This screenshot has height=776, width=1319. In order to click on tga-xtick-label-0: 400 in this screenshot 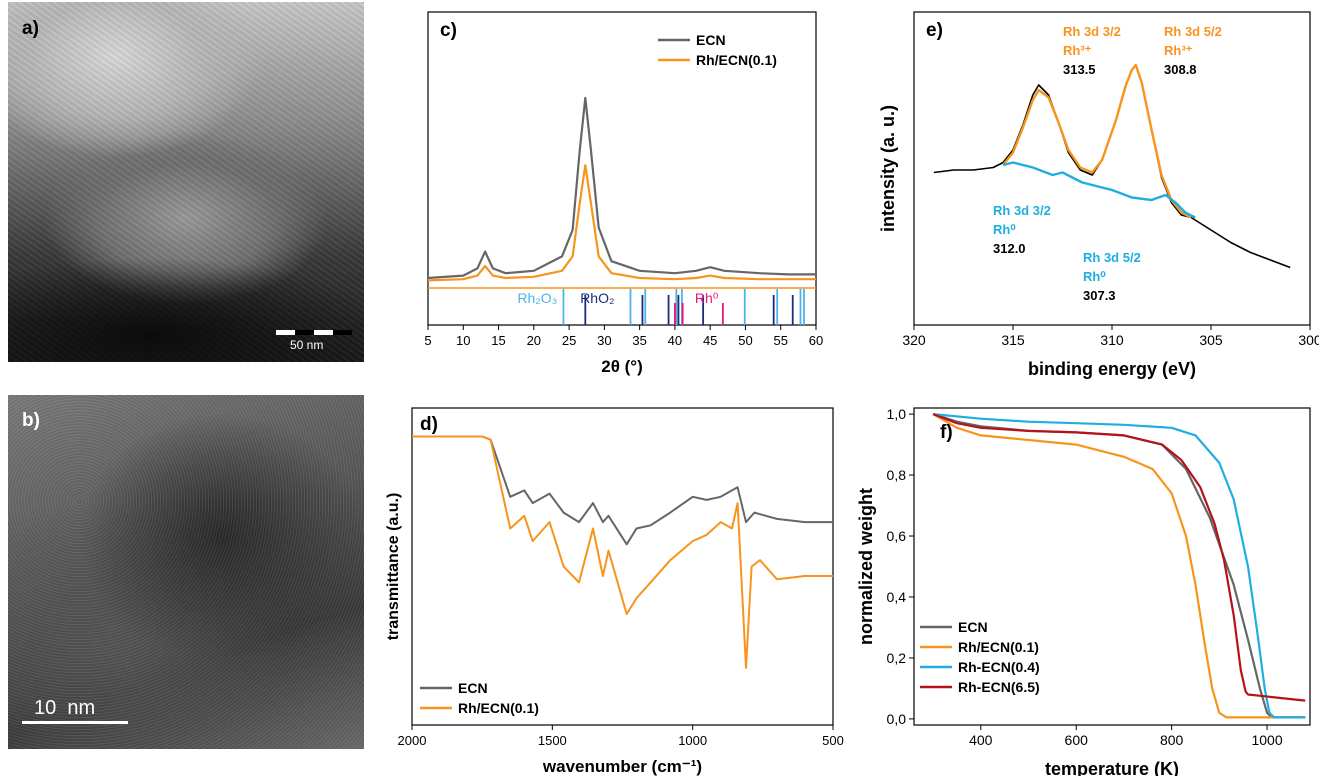, I will do `click(981, 740)`.